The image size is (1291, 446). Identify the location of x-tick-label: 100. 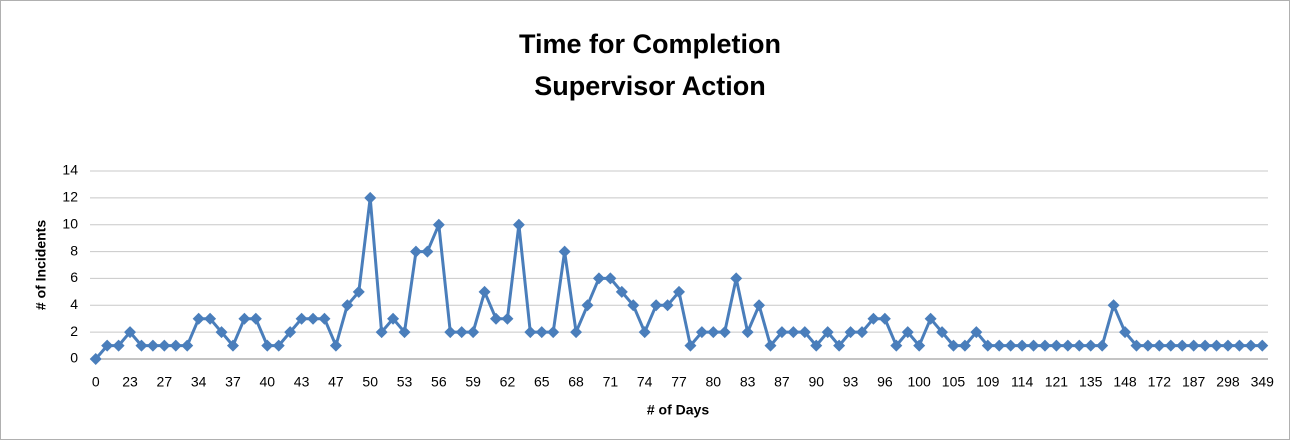
(919, 382).